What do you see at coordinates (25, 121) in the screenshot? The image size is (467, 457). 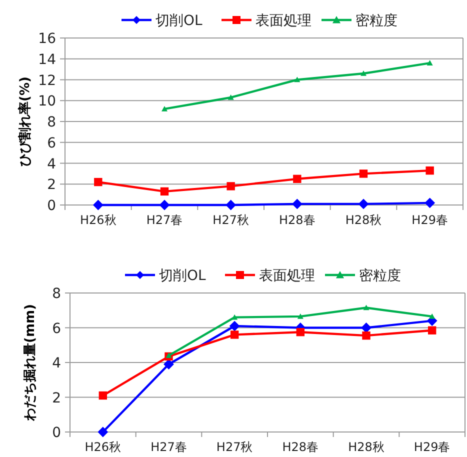 I see `y-axis-title: ひび割れ率(%)` at bounding box center [25, 121].